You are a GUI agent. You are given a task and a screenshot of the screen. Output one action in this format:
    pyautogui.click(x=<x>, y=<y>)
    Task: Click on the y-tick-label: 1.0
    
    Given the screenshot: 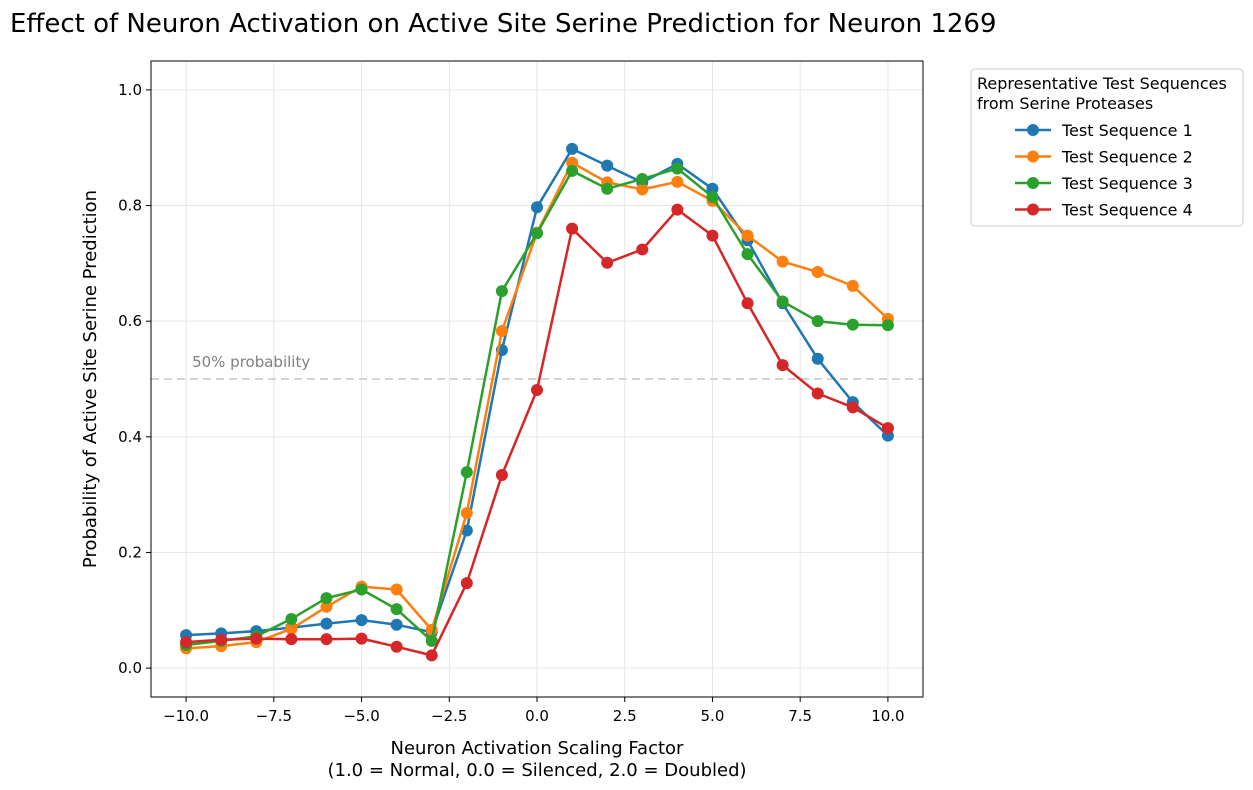 What is the action you would take?
    pyautogui.click(x=130, y=90)
    